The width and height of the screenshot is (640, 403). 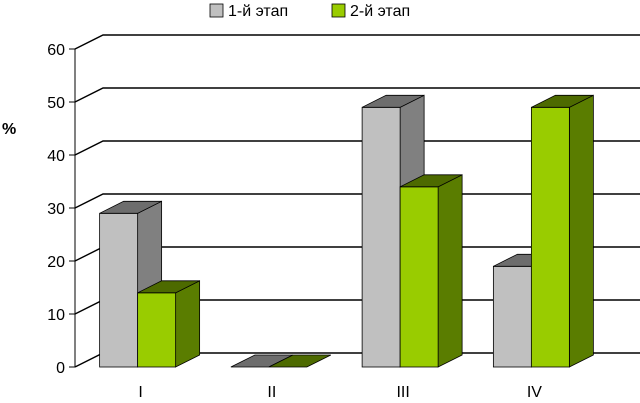 What do you see at coordinates (56, 103) in the screenshot?
I see `y-tick-label: 50` at bounding box center [56, 103].